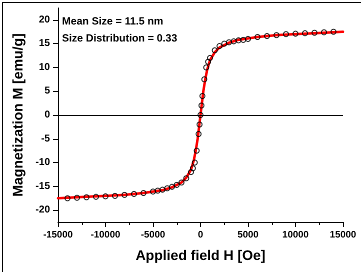 The width and height of the screenshot is (361, 272). What do you see at coordinates (18, 115) in the screenshot?
I see `y-axis-title: Magnetization M [emu/g]` at bounding box center [18, 115].